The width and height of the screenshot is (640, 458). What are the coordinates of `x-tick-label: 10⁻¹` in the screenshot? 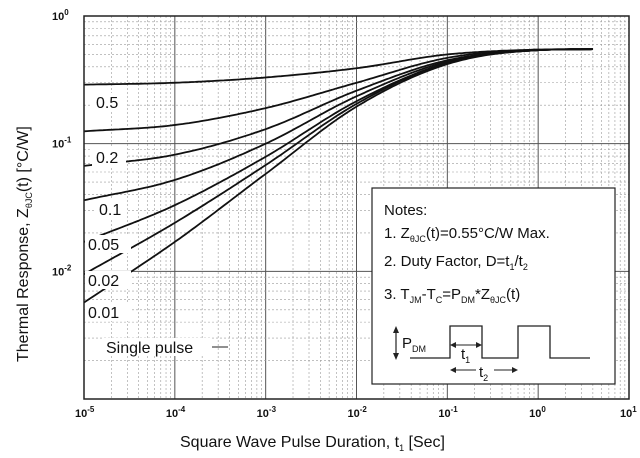 It's located at (448, 412).